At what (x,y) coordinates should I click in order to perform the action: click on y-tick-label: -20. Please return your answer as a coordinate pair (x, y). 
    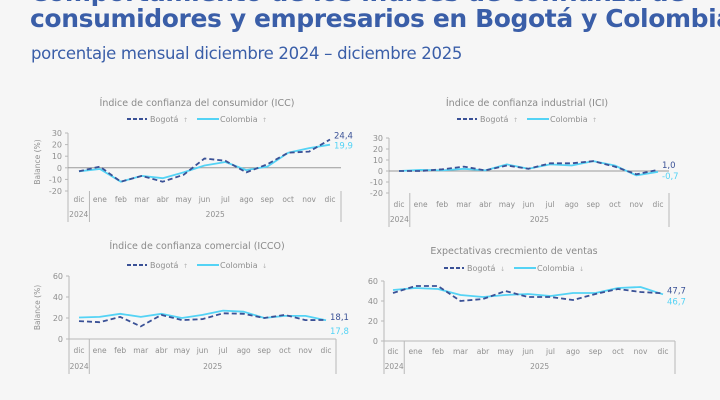
    Looking at the image, I should click on (55, 191).